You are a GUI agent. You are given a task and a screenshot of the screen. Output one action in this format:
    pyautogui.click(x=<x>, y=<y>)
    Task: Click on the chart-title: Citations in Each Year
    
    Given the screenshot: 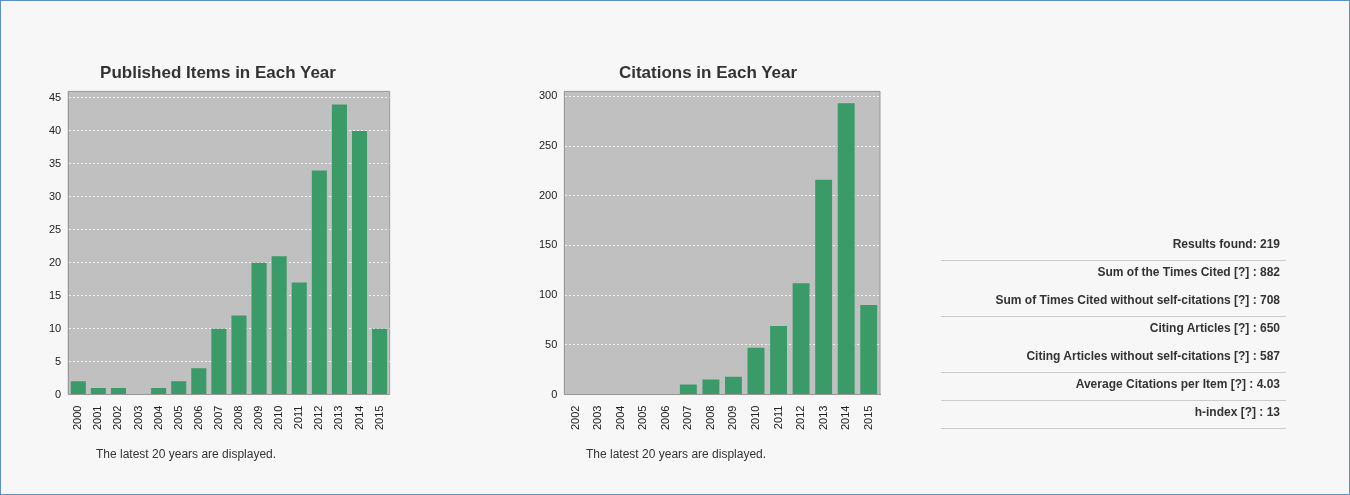 What is the action you would take?
    pyautogui.click(x=708, y=72)
    